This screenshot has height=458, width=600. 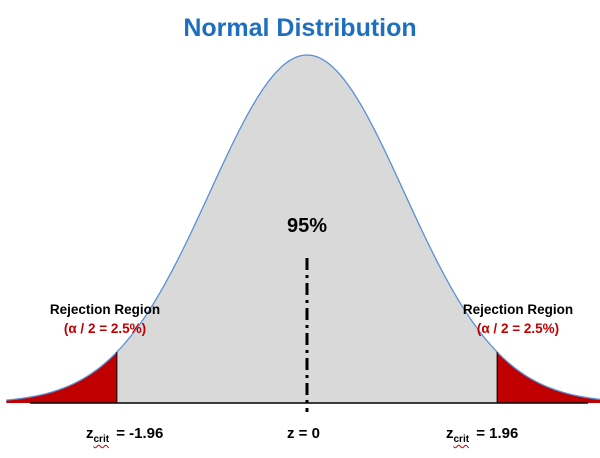 What do you see at coordinates (518, 309) in the screenshot?
I see `right-rejection-title: Rejection Region` at bounding box center [518, 309].